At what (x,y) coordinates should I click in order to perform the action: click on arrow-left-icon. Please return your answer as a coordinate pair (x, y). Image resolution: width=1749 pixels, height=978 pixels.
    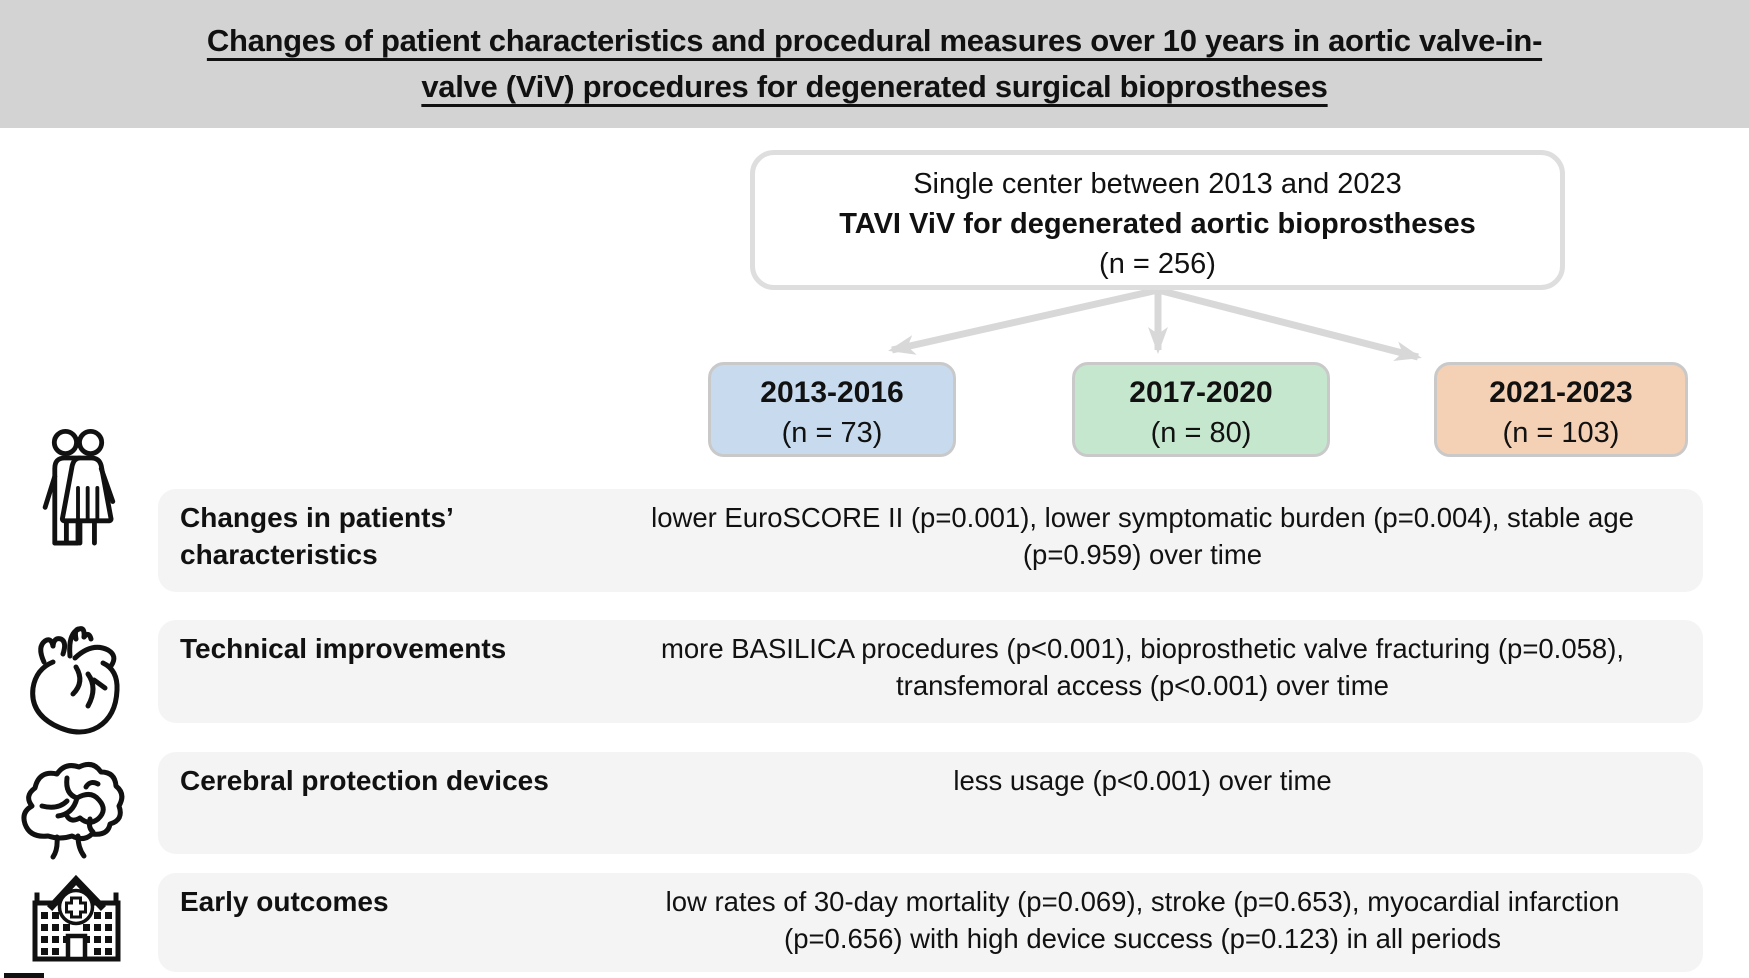
    Looking at the image, I should click on (1023, 320).